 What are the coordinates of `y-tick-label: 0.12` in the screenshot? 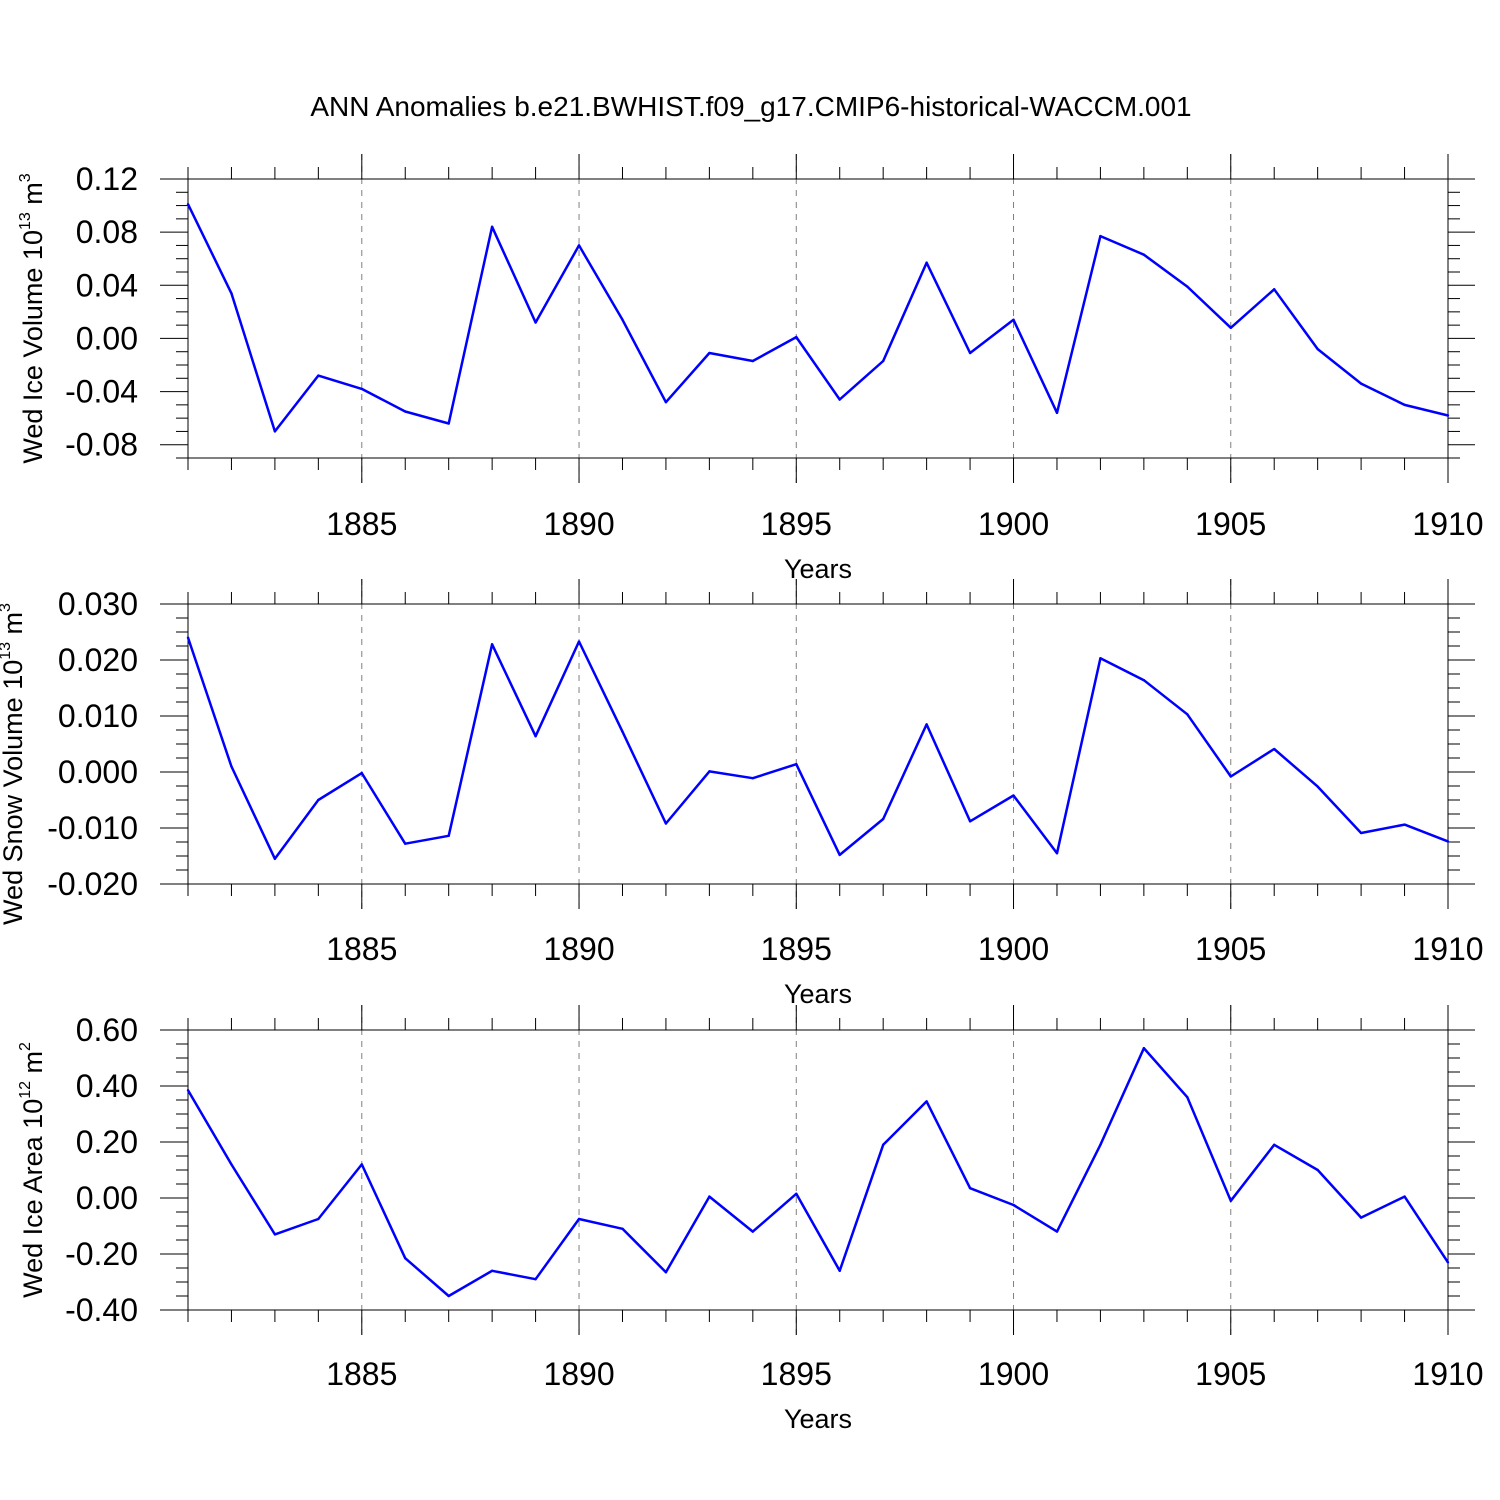 It's located at (107, 179).